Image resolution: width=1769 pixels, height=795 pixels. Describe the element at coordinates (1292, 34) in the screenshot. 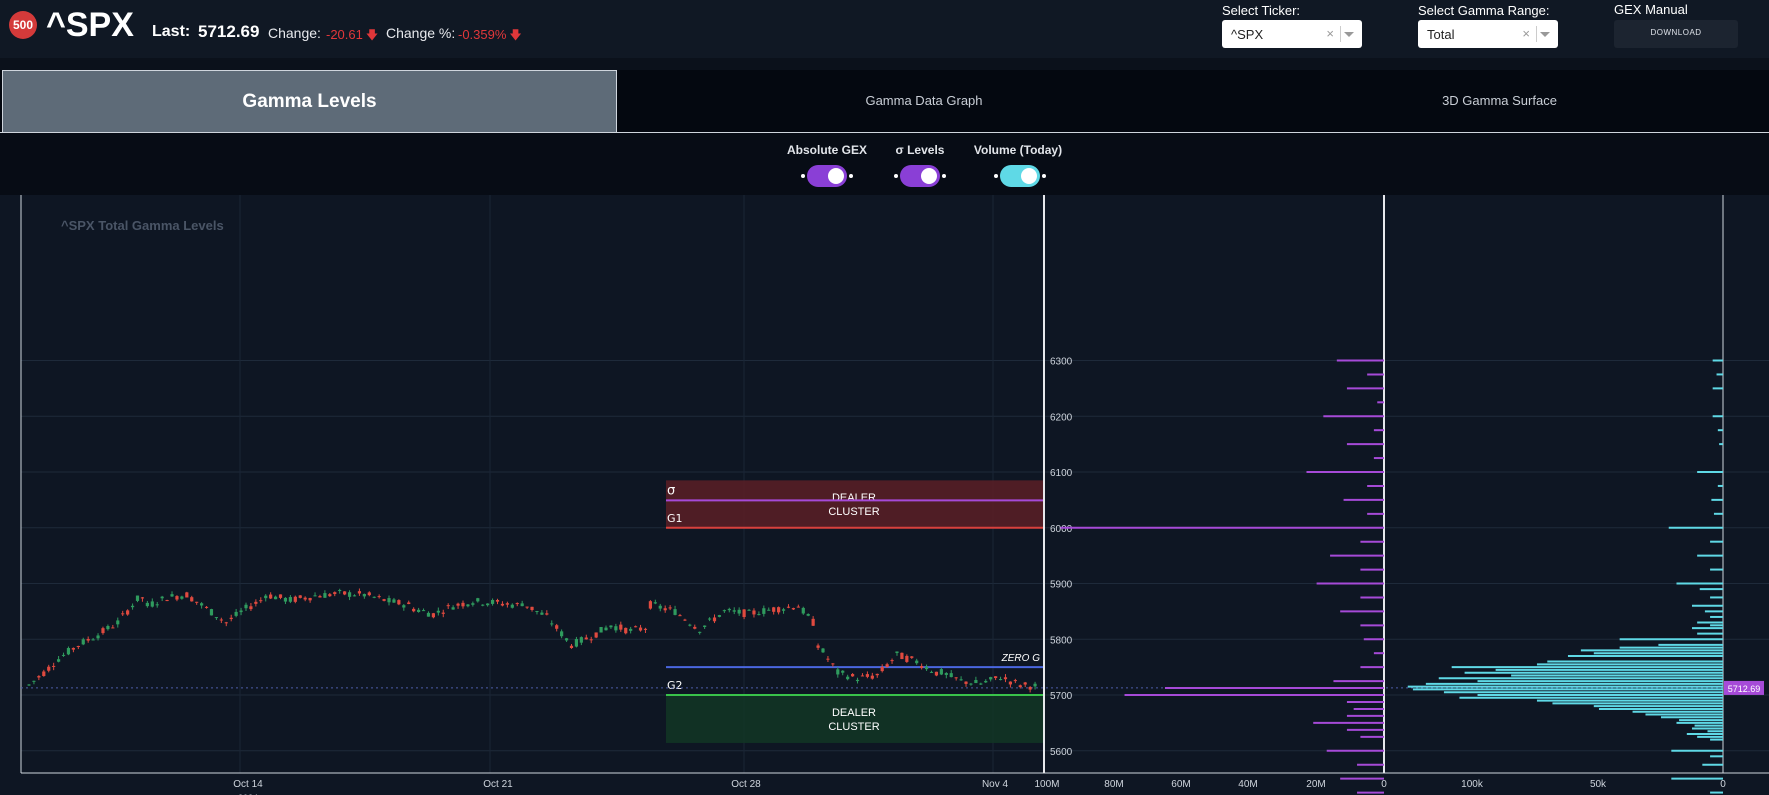

I see `ticker-select: ^SPX ×` at that location.